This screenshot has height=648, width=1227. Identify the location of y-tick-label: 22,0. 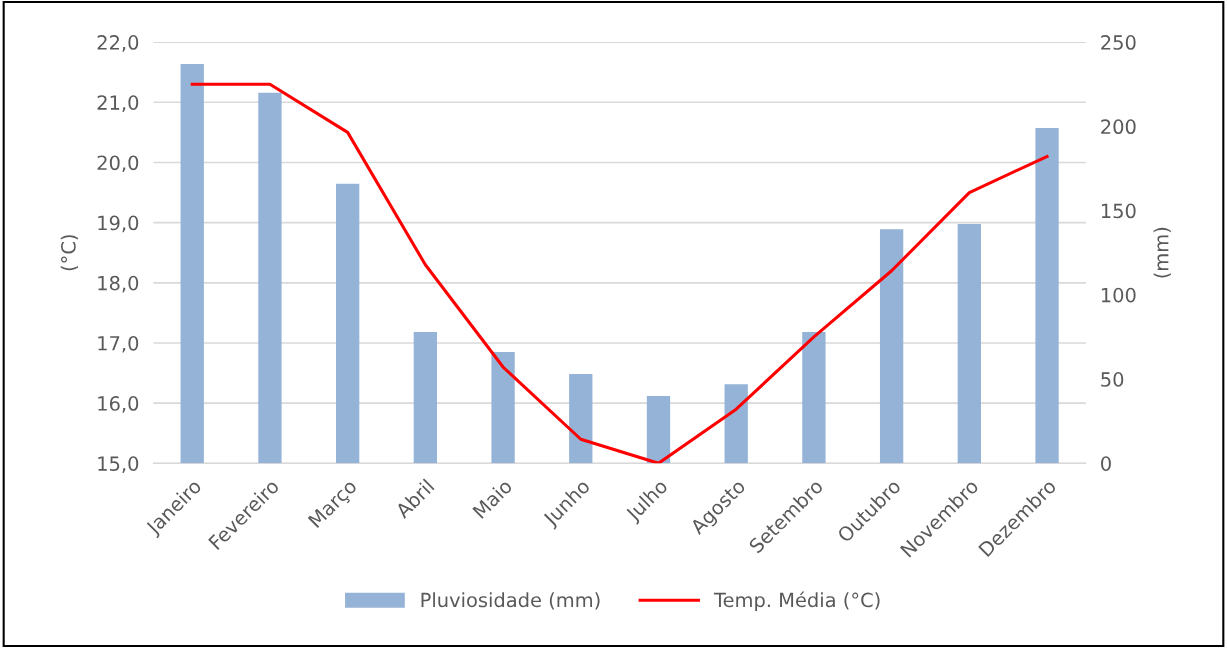
(118, 43).